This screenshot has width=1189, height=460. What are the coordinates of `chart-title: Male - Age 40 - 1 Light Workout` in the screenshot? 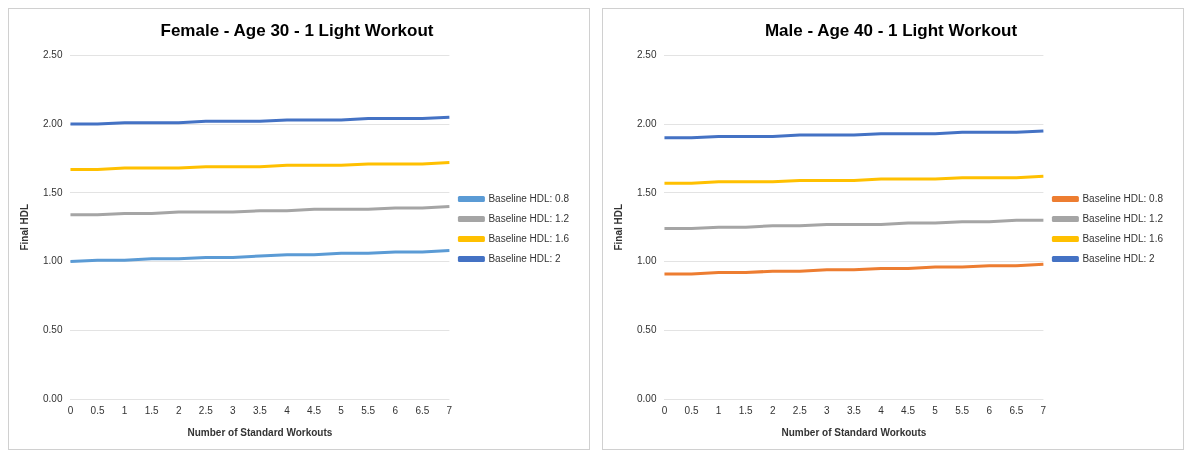 It's located at (891, 30).